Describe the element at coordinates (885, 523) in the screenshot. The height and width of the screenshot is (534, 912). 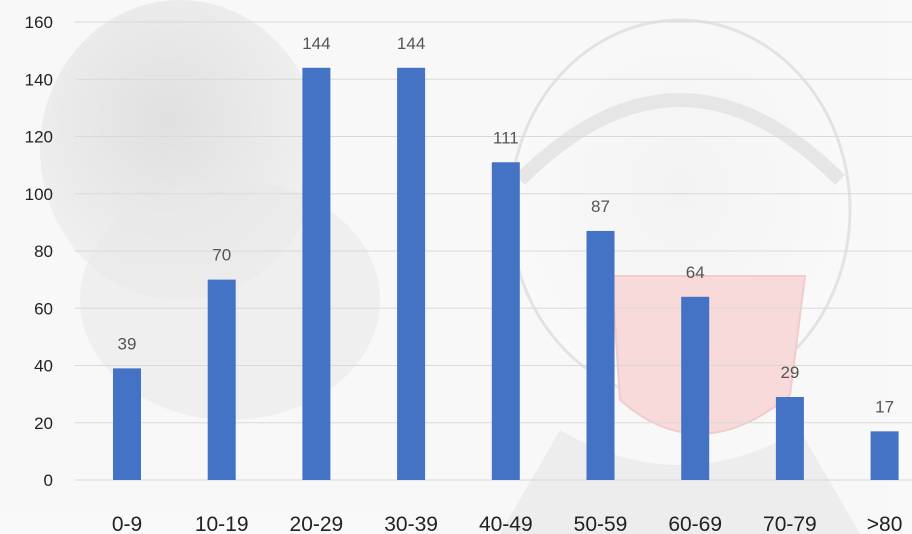
I see `x-tick-label->80: >80` at that location.